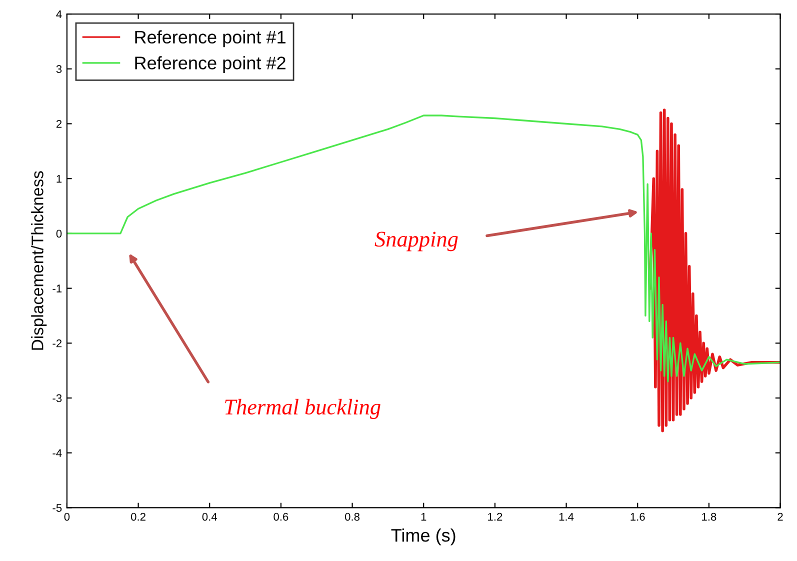 This screenshot has width=797, height=561. Describe the element at coordinates (59, 69) in the screenshot. I see `y-tick-label: 3` at that location.